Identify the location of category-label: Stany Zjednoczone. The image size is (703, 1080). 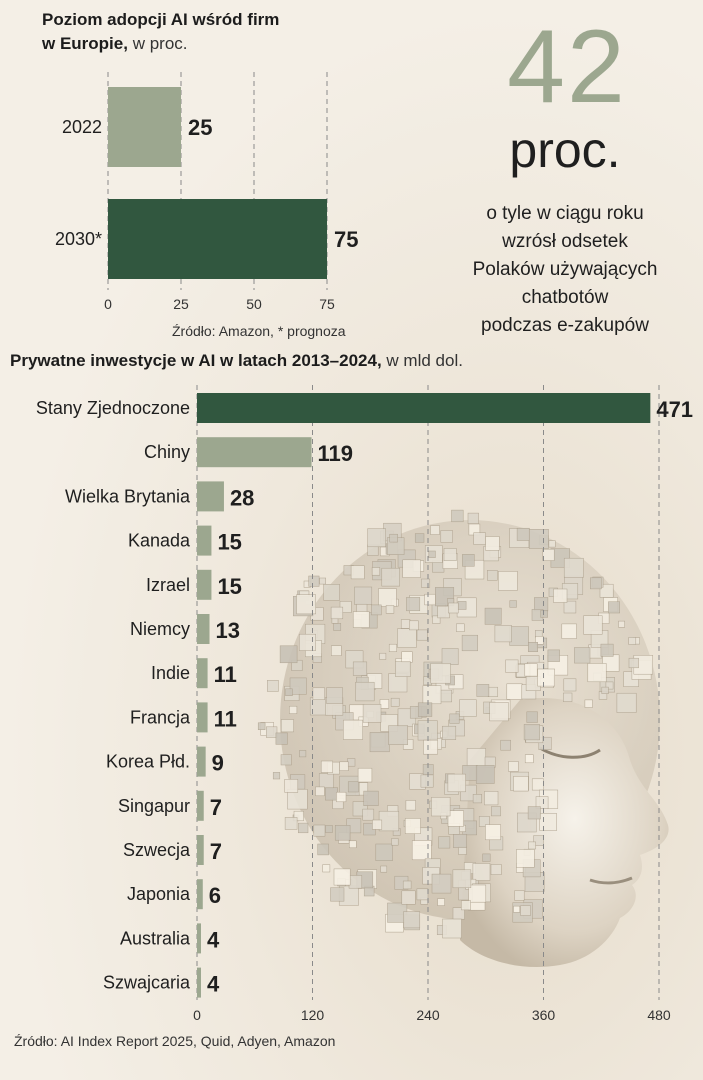
(113, 408).